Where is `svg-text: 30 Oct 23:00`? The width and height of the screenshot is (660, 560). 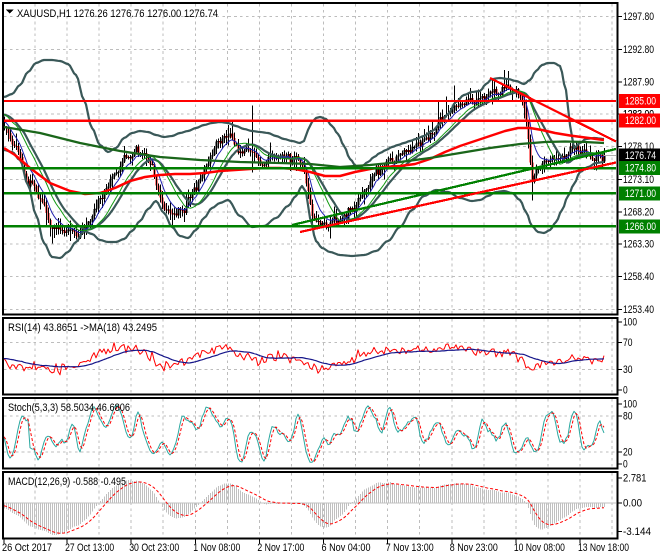 svg-text: 30 Oct 23:00 is located at coordinates (154, 548).